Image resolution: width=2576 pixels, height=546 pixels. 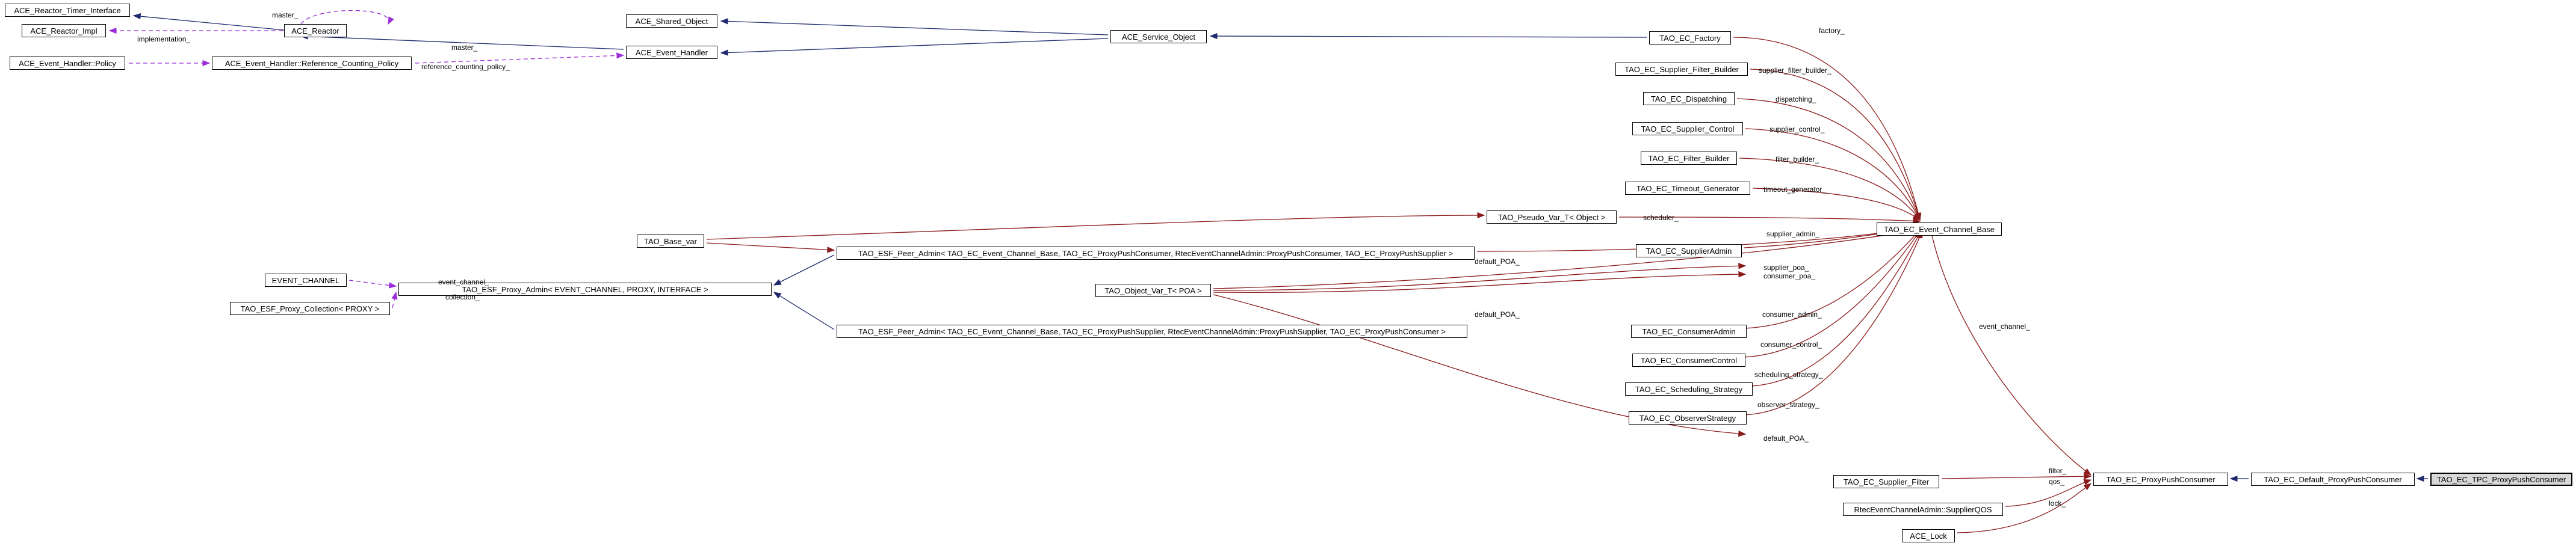 I want to click on edge-label: consumer_poa_, so click(x=1789, y=276).